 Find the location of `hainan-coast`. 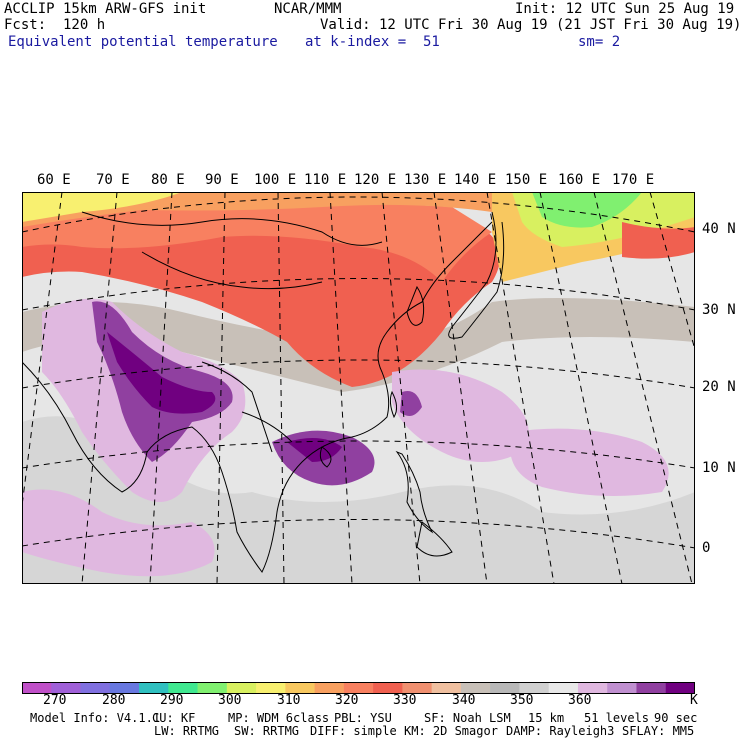

hainan-coast is located at coordinates (325, 457).